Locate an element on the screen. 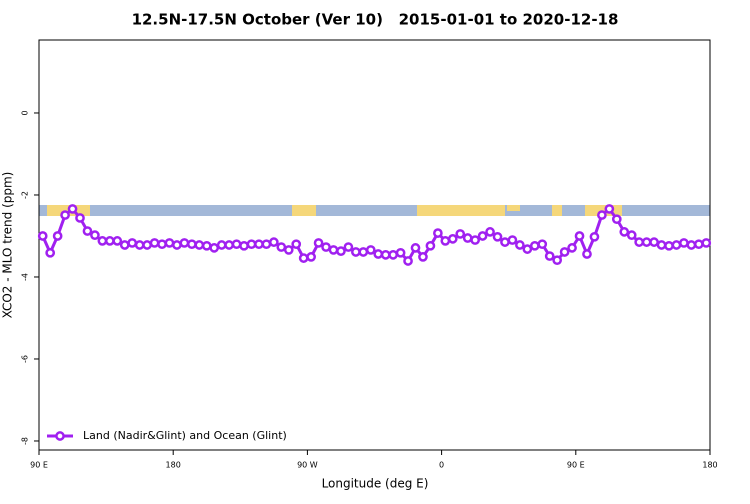 This screenshot has width=750, height=504. y-tick-label: -4 is located at coordinates (25, 277).